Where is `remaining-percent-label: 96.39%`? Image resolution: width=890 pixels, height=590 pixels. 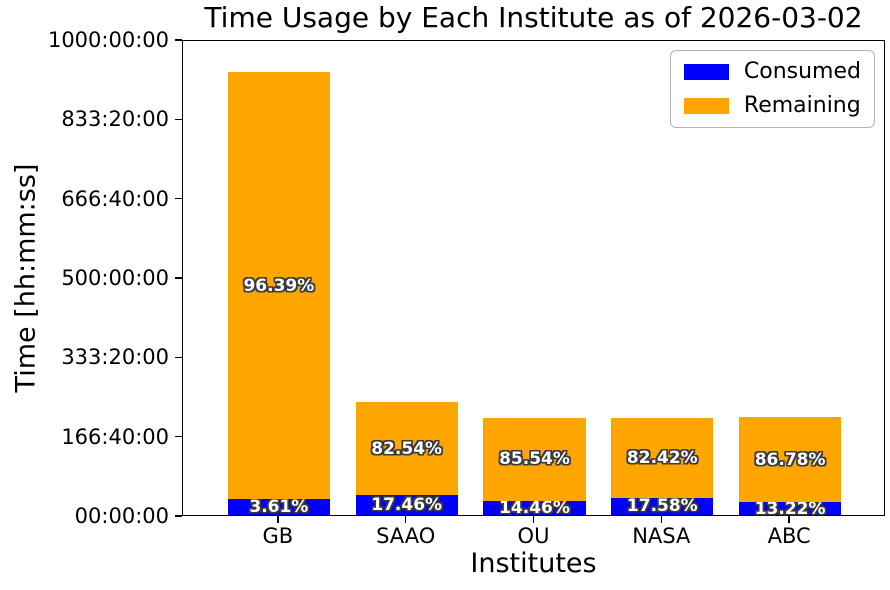 remaining-percent-label: 96.39% is located at coordinates (279, 285).